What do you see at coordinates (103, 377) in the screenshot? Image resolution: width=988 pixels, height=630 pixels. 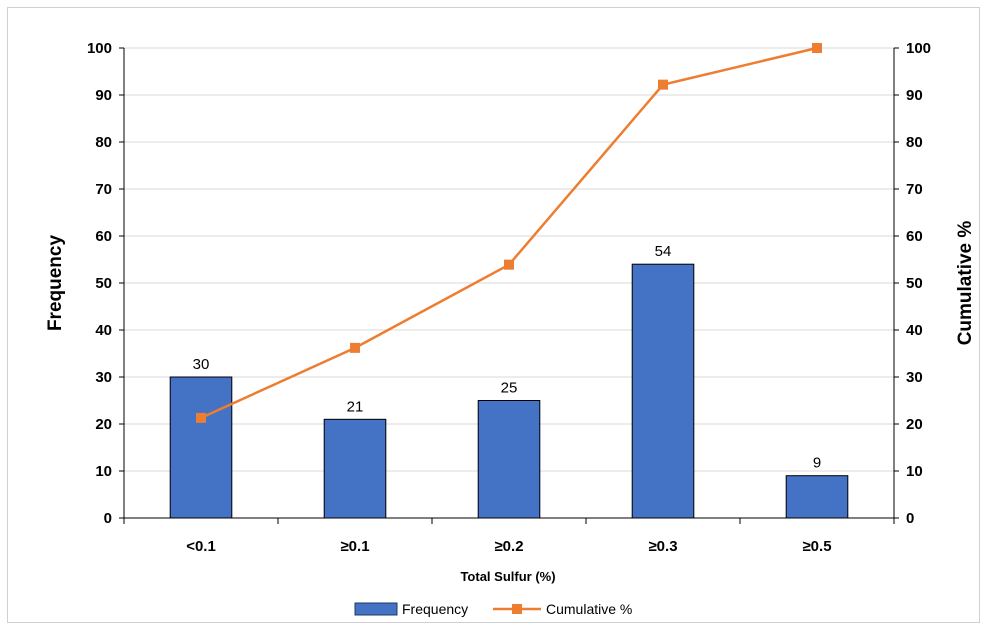 I see `y-tick-label: 30` at bounding box center [103, 377].